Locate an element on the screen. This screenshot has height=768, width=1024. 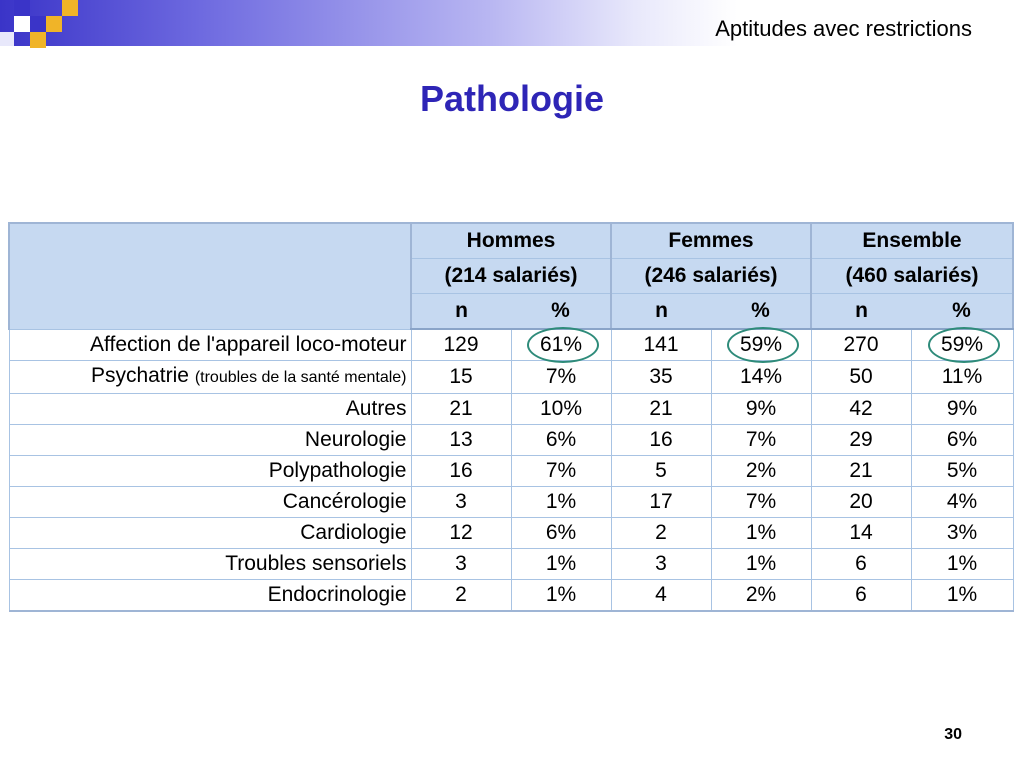
cell-pct-ensemble: 4% is located at coordinates (962, 502).